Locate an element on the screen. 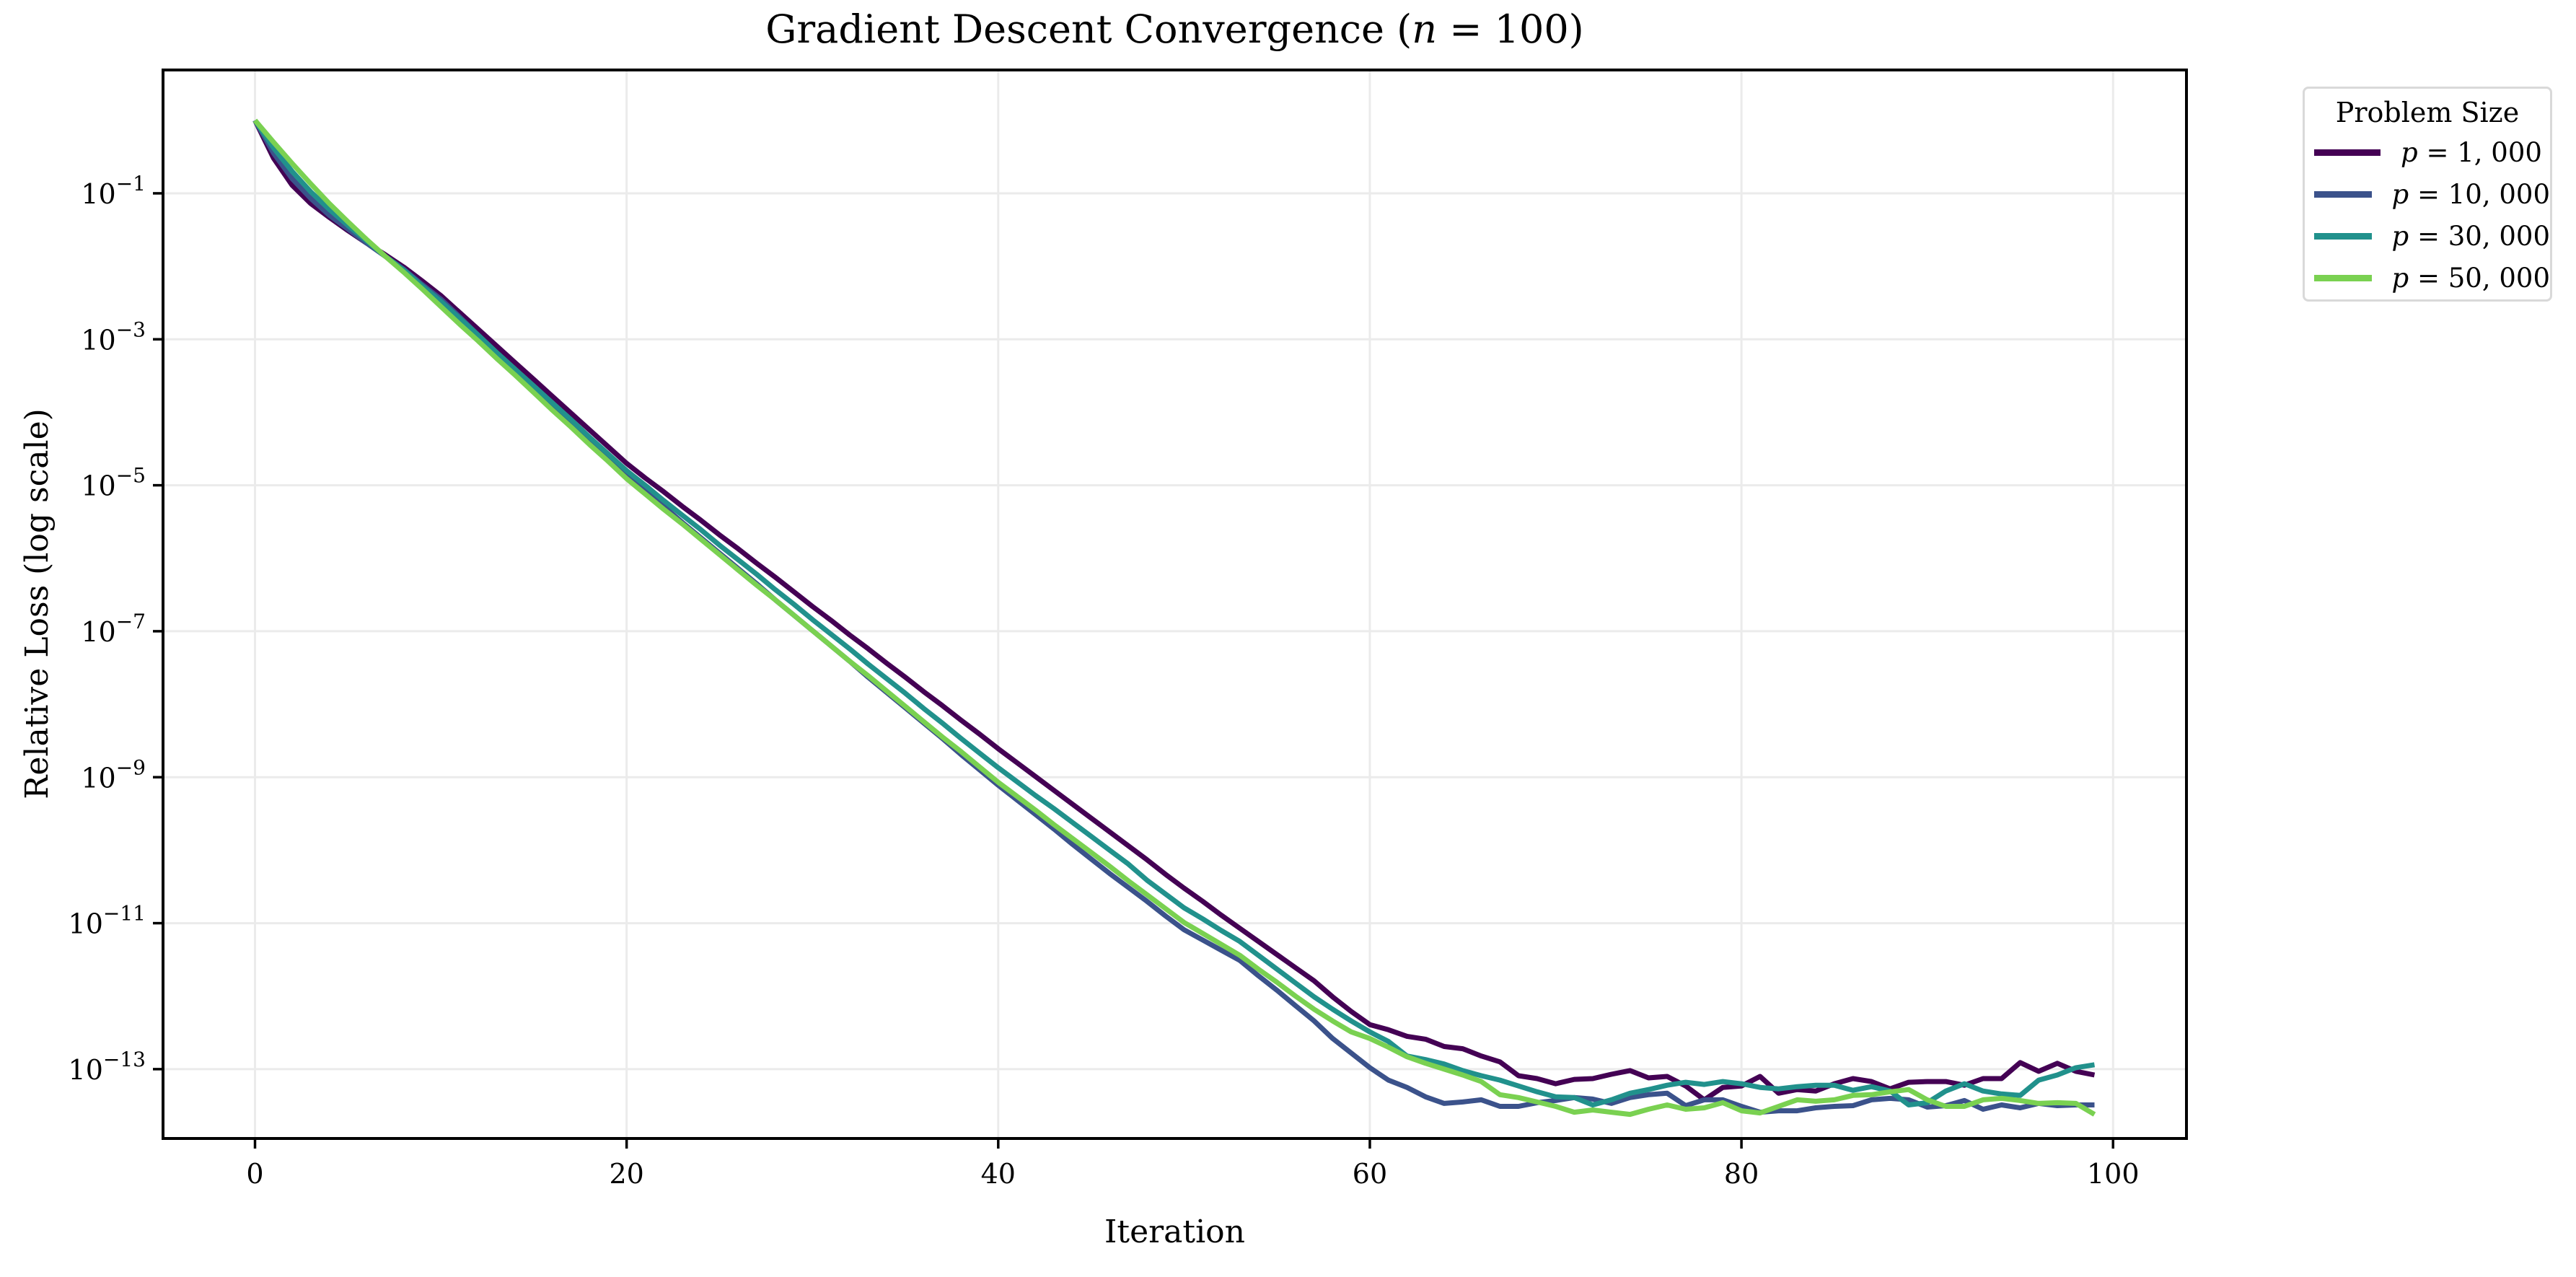 This screenshot has width=2576, height=1277. y-tick-label: 10⁻³ is located at coordinates (113, 336).